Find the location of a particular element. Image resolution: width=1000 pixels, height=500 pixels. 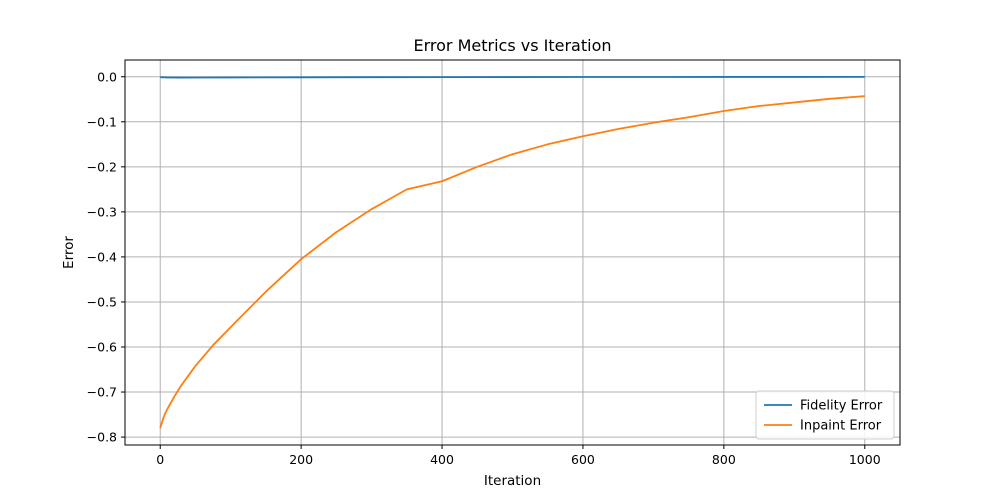

series-line-fidelity-error is located at coordinates (512, 77).